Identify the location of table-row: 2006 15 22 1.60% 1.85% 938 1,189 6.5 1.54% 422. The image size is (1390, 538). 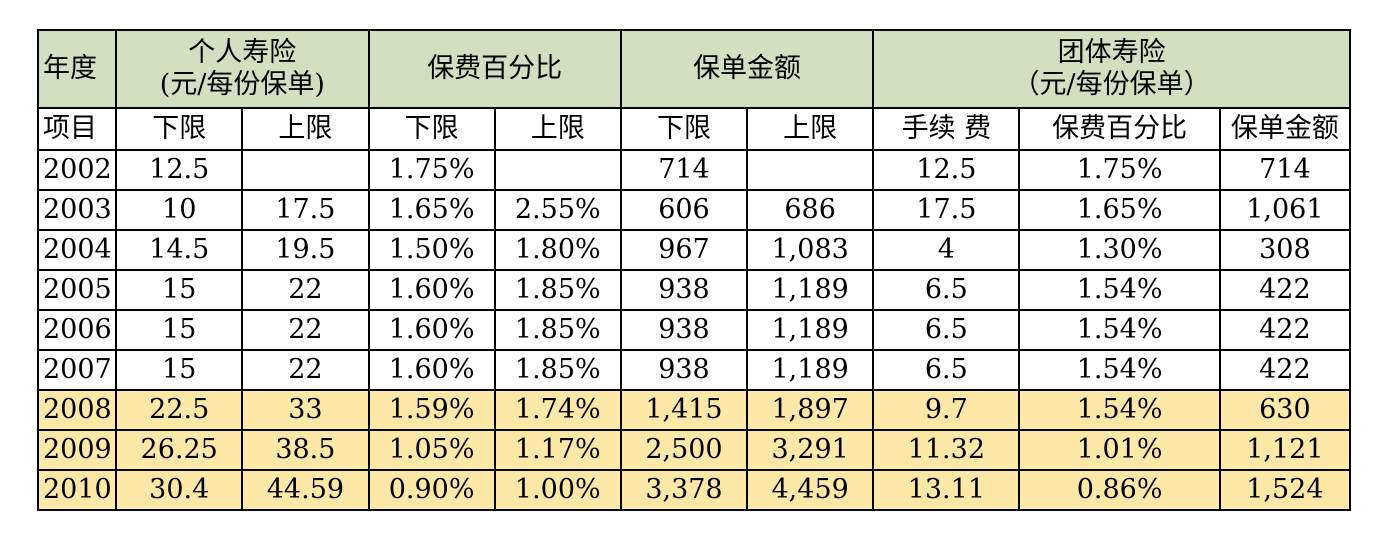
(694, 330).